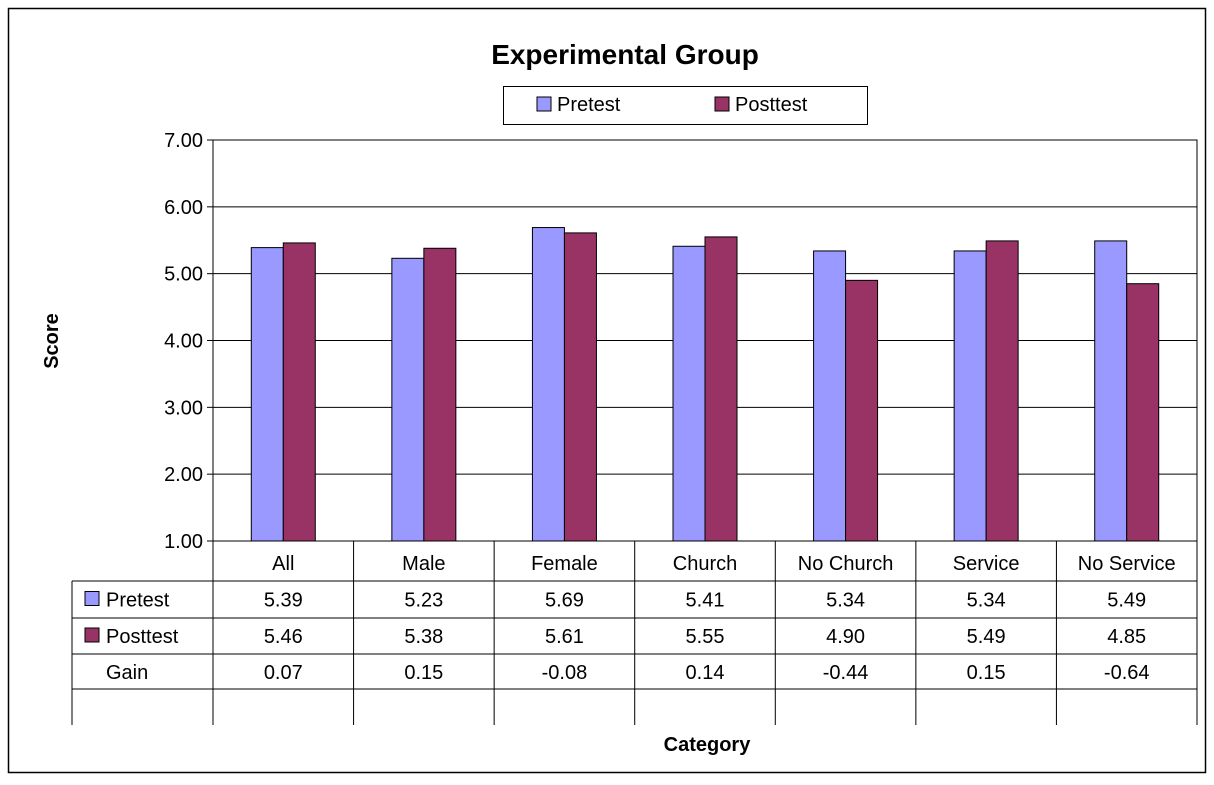 This screenshot has height=785, width=1214. Describe the element at coordinates (625, 54) in the screenshot. I see `chart-title: Experimental Group` at that location.